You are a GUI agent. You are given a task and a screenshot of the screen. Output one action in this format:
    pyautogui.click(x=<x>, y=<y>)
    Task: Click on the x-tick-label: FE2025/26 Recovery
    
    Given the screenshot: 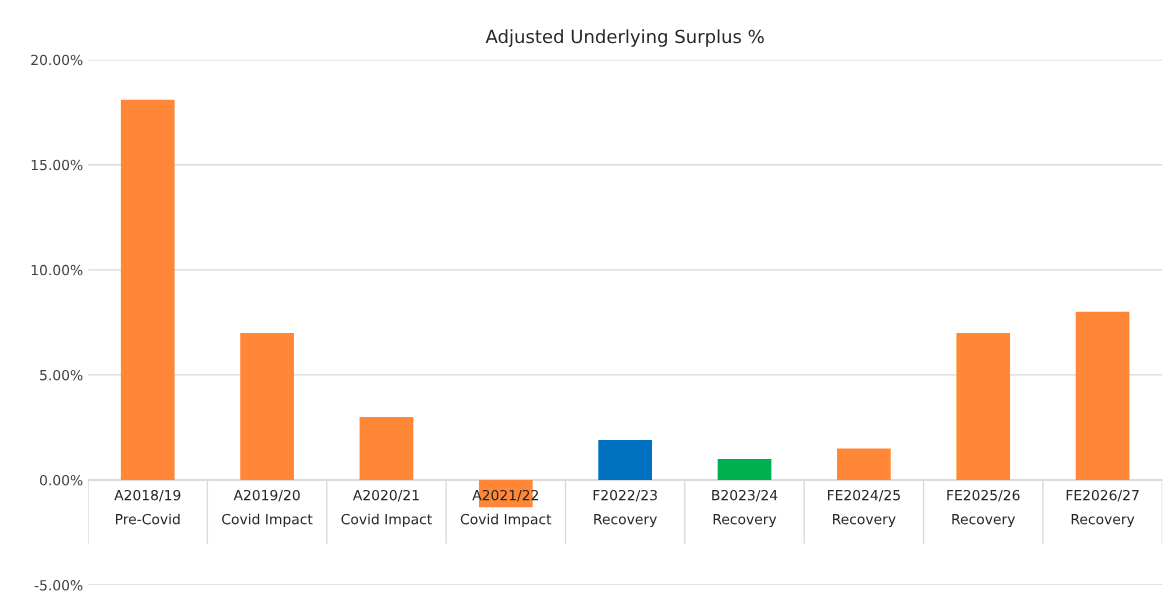 What is the action you would take?
    pyautogui.click(x=983, y=508)
    